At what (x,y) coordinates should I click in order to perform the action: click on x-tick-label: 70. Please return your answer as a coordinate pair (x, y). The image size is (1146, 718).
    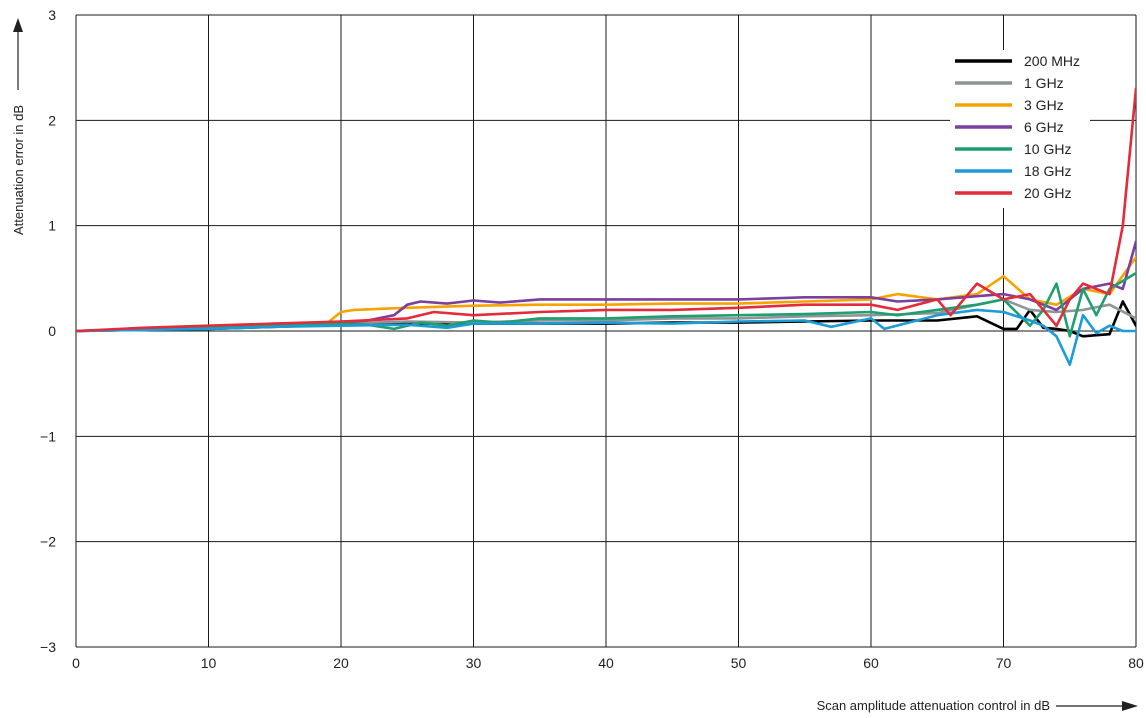
    Looking at the image, I should click on (1004, 663).